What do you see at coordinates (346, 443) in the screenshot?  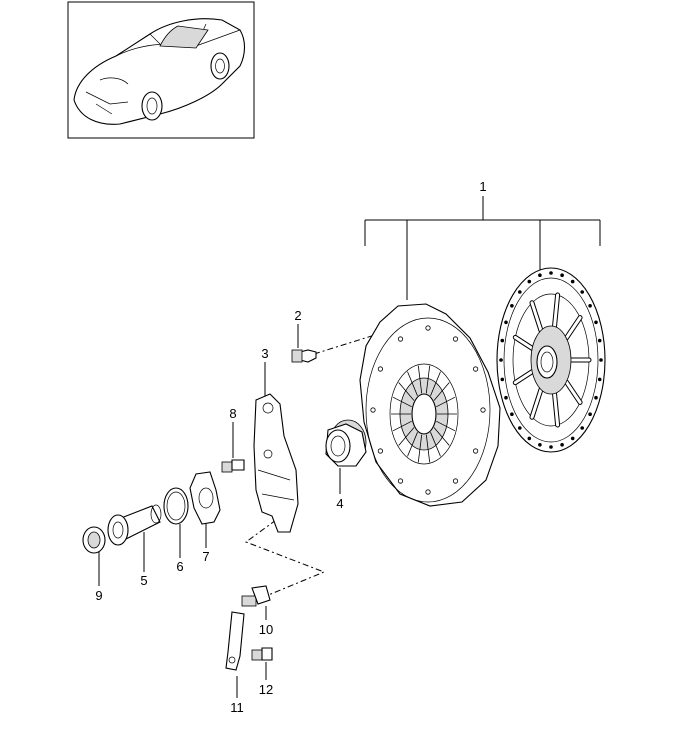 I see `release-bearing` at bounding box center [346, 443].